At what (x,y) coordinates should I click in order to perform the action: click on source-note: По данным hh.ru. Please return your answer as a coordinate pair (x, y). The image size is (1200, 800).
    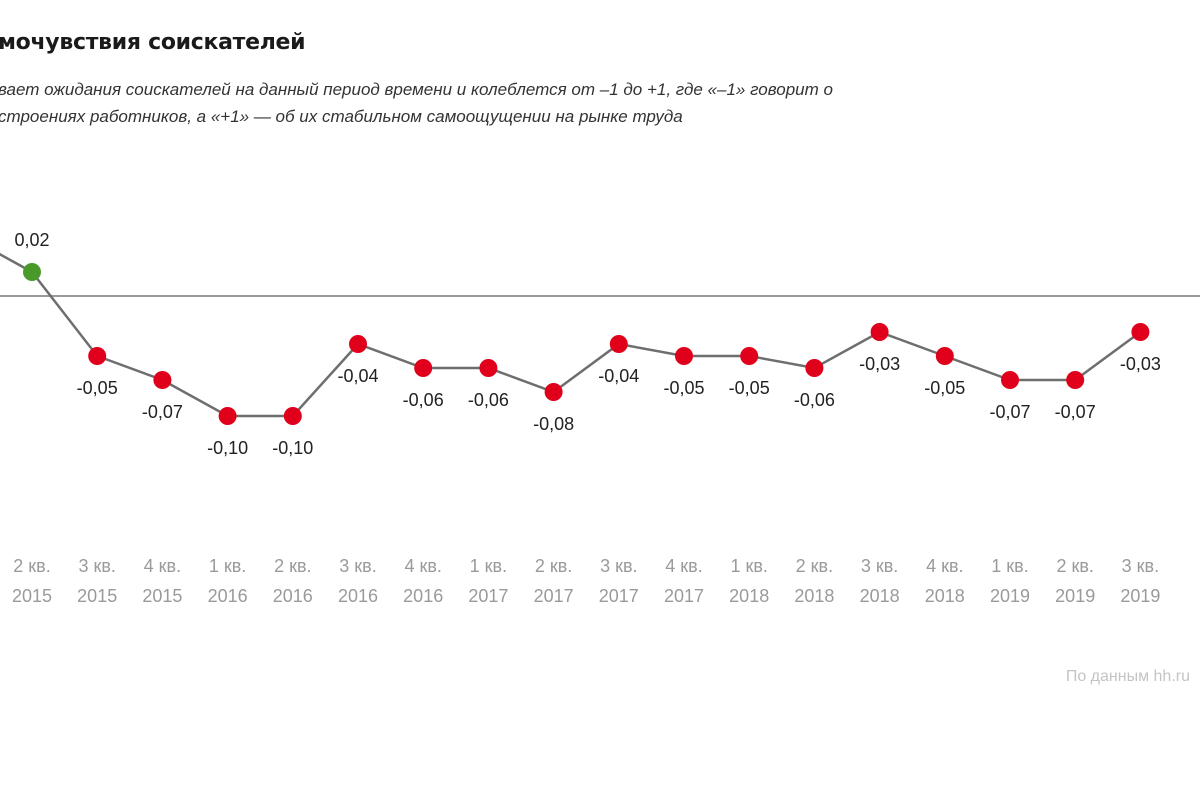
    Looking at the image, I should click on (1127, 676).